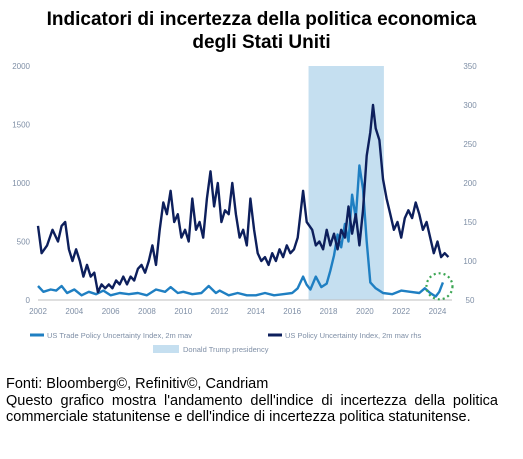  I want to click on source-note: Fonti: Bloomberg©, Refinitiv©, Candriam, so click(137, 384).